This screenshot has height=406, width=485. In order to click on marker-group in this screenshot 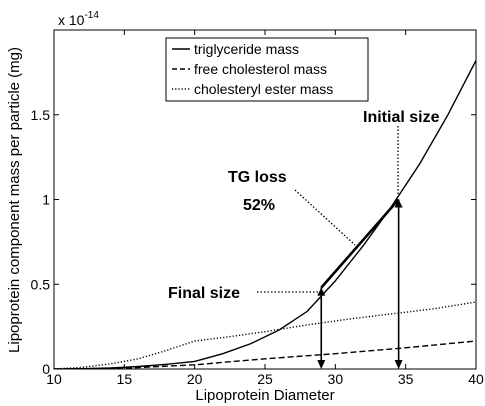, I will do `click(360, 284)`.